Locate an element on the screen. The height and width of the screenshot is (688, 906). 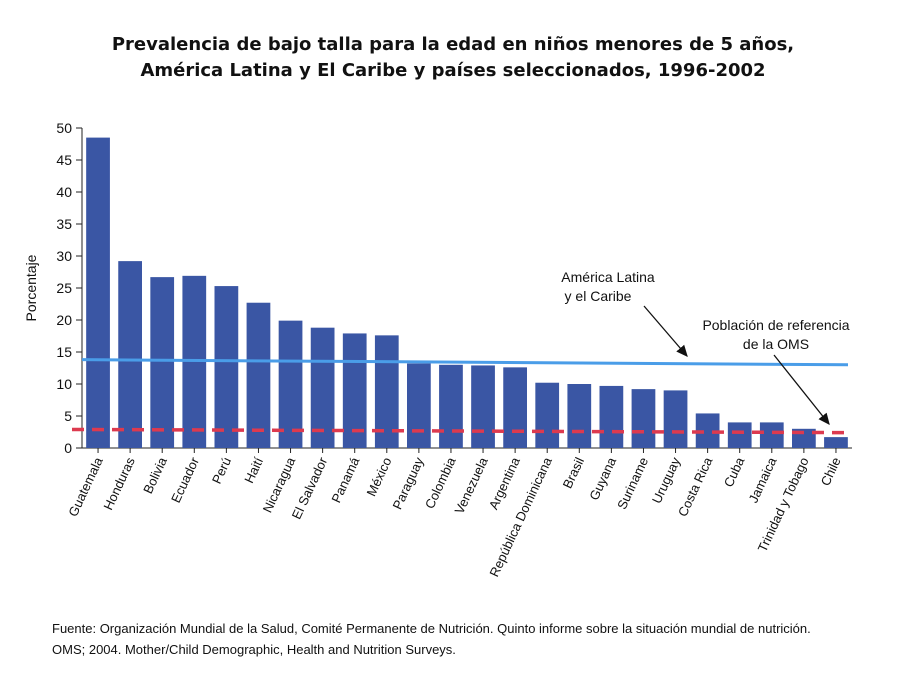
y-tick-label: 25 is located at coordinates (64, 288).